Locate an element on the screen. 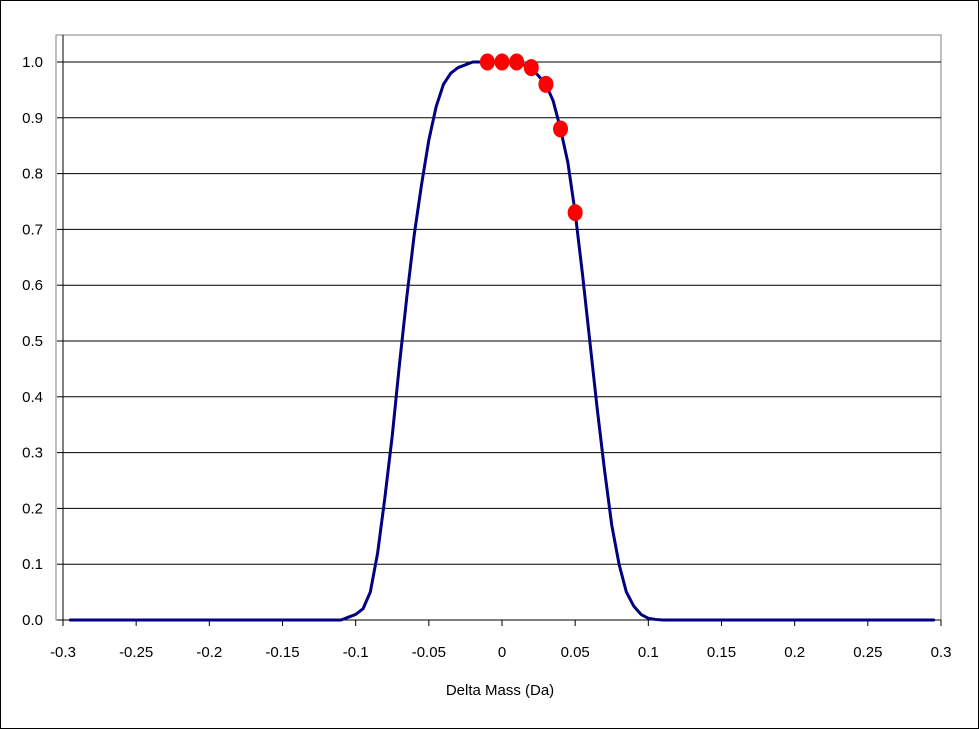  x-tick-label-6: 0 is located at coordinates (502, 652).